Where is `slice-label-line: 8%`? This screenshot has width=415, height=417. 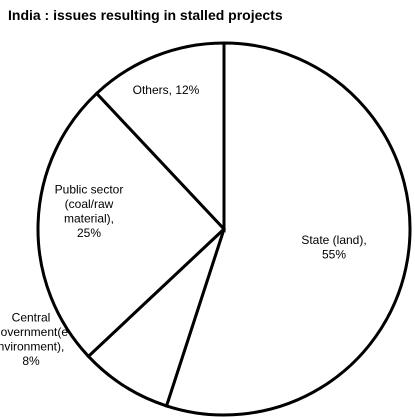
slice-label-line: 8% is located at coordinates (31, 361).